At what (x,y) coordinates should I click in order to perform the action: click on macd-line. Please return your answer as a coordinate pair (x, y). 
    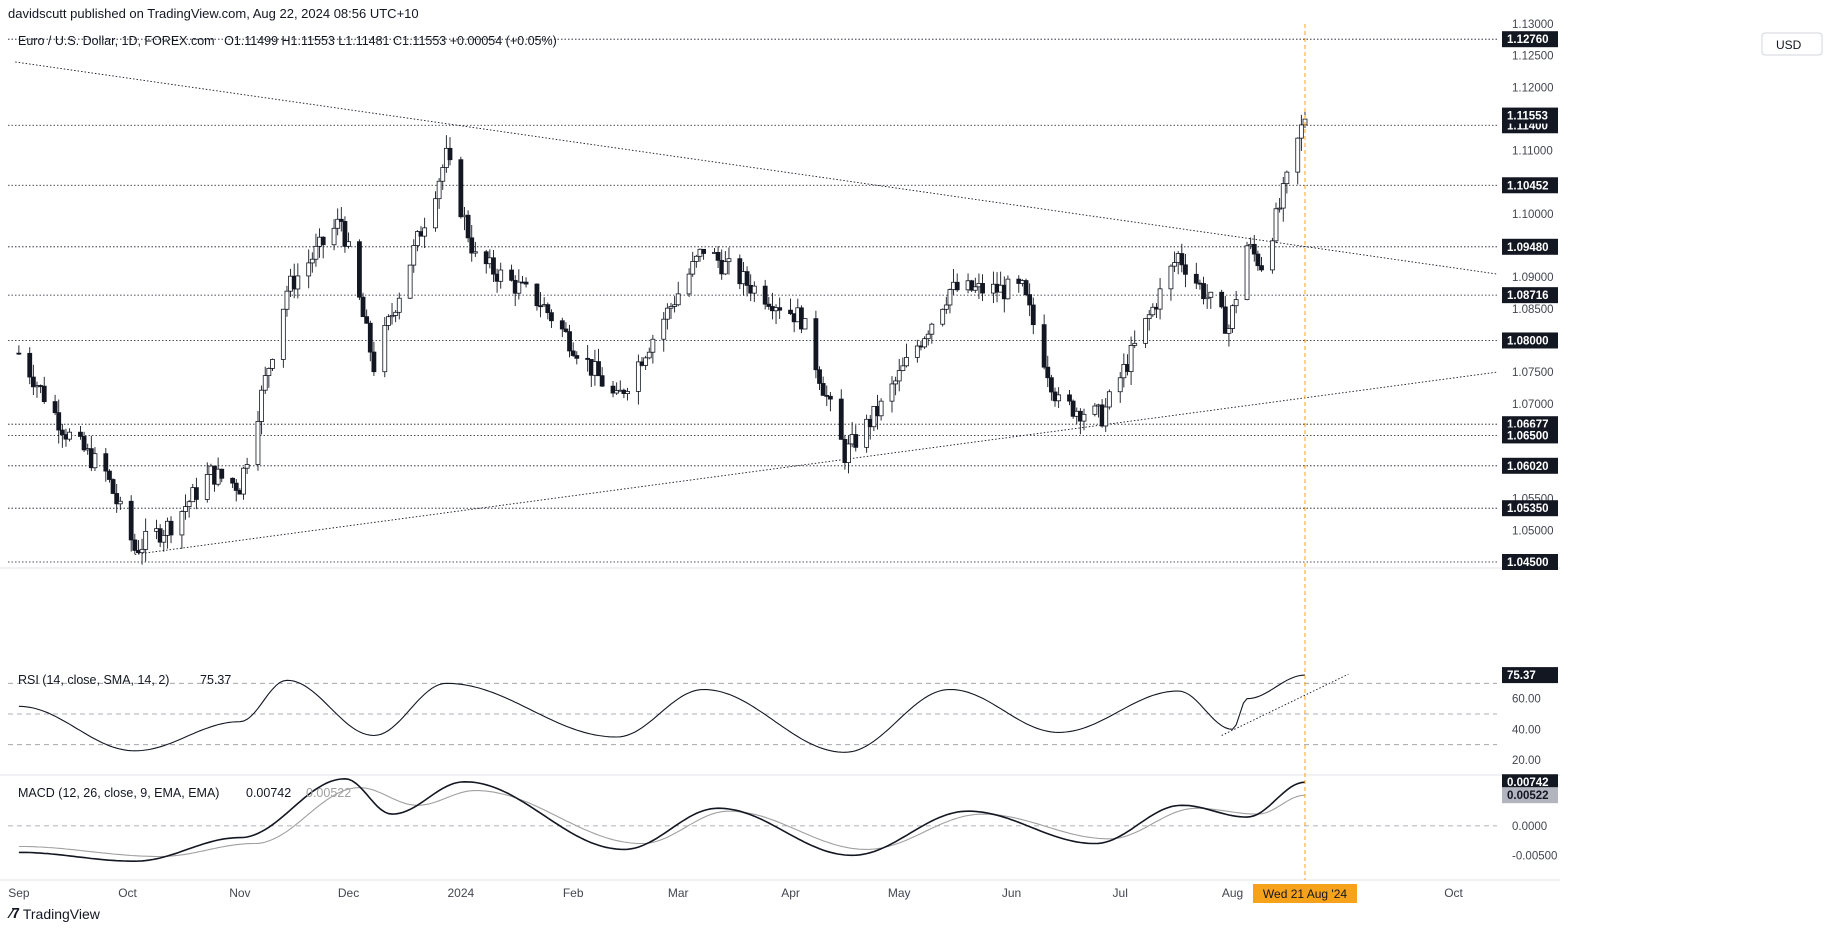
    Looking at the image, I should click on (662, 819).